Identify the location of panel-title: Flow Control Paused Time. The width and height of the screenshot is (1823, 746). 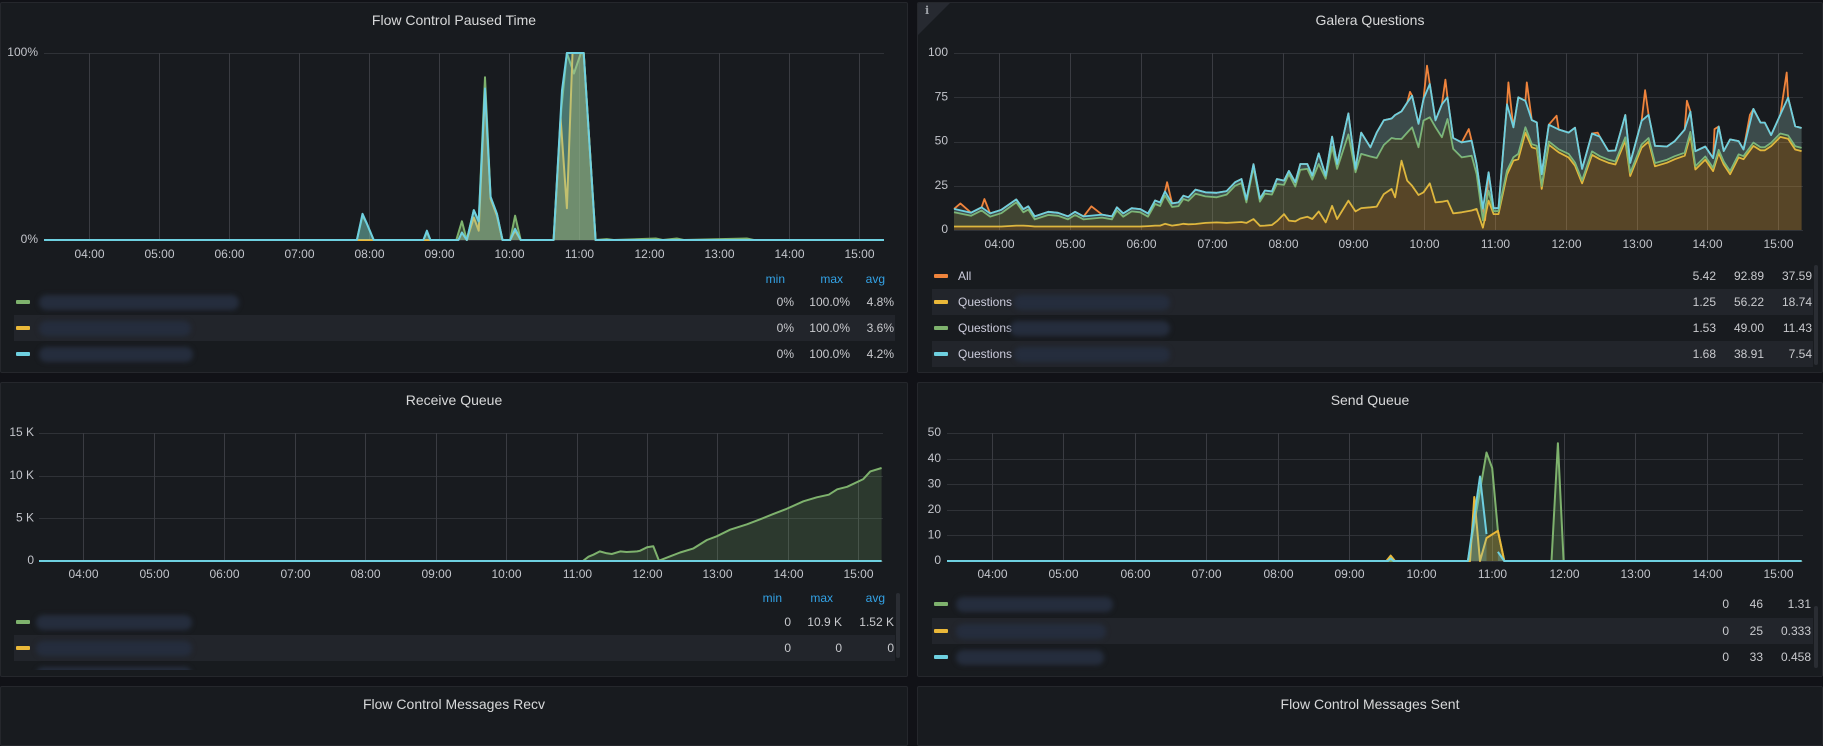
(454, 20).